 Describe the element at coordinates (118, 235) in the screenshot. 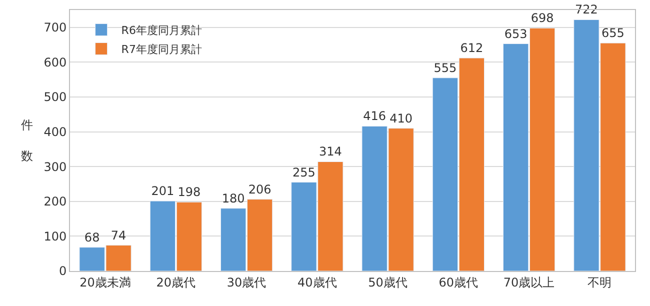

I see `data-label: 74` at that location.